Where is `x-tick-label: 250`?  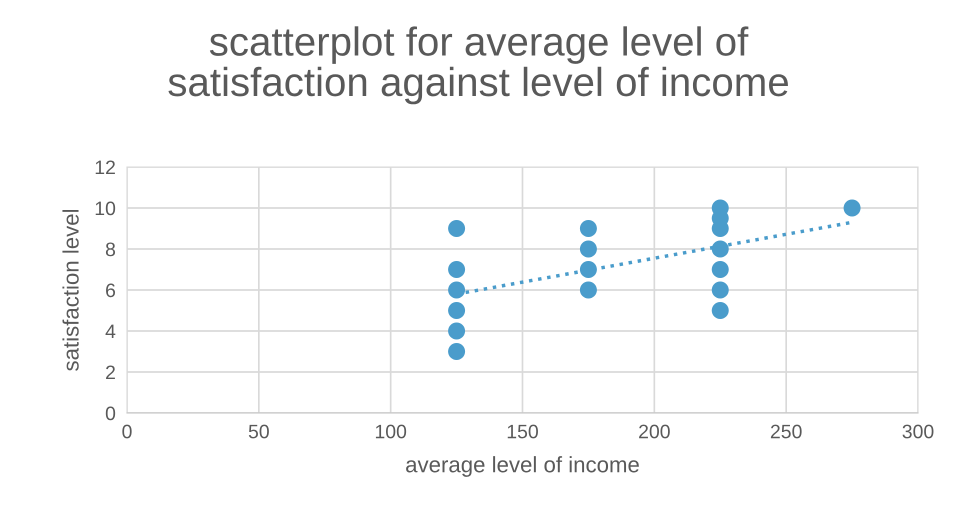 x-tick-label: 250 is located at coordinates (786, 431).